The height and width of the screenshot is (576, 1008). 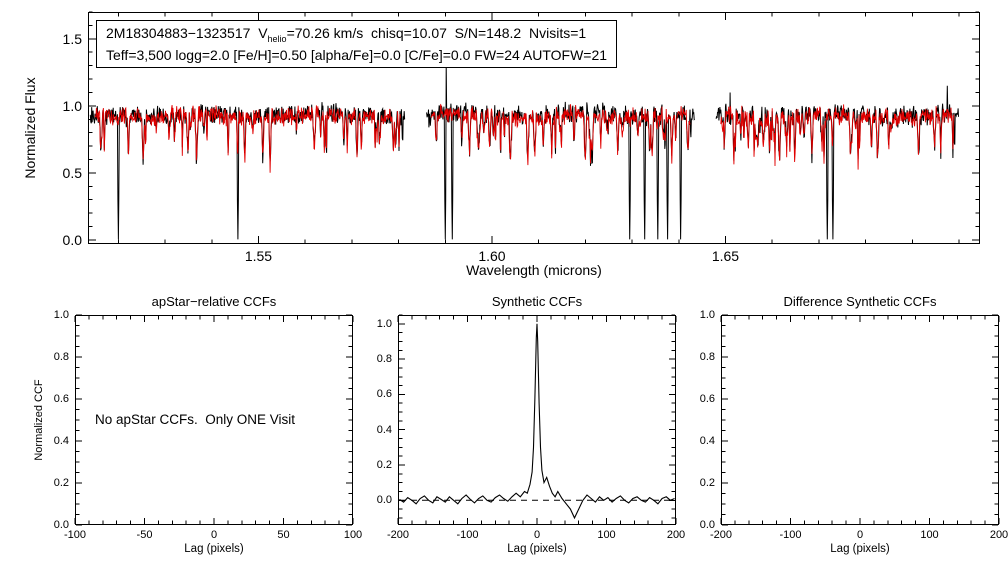 I want to click on y-tick-label: 0.5, so click(x=72, y=172).